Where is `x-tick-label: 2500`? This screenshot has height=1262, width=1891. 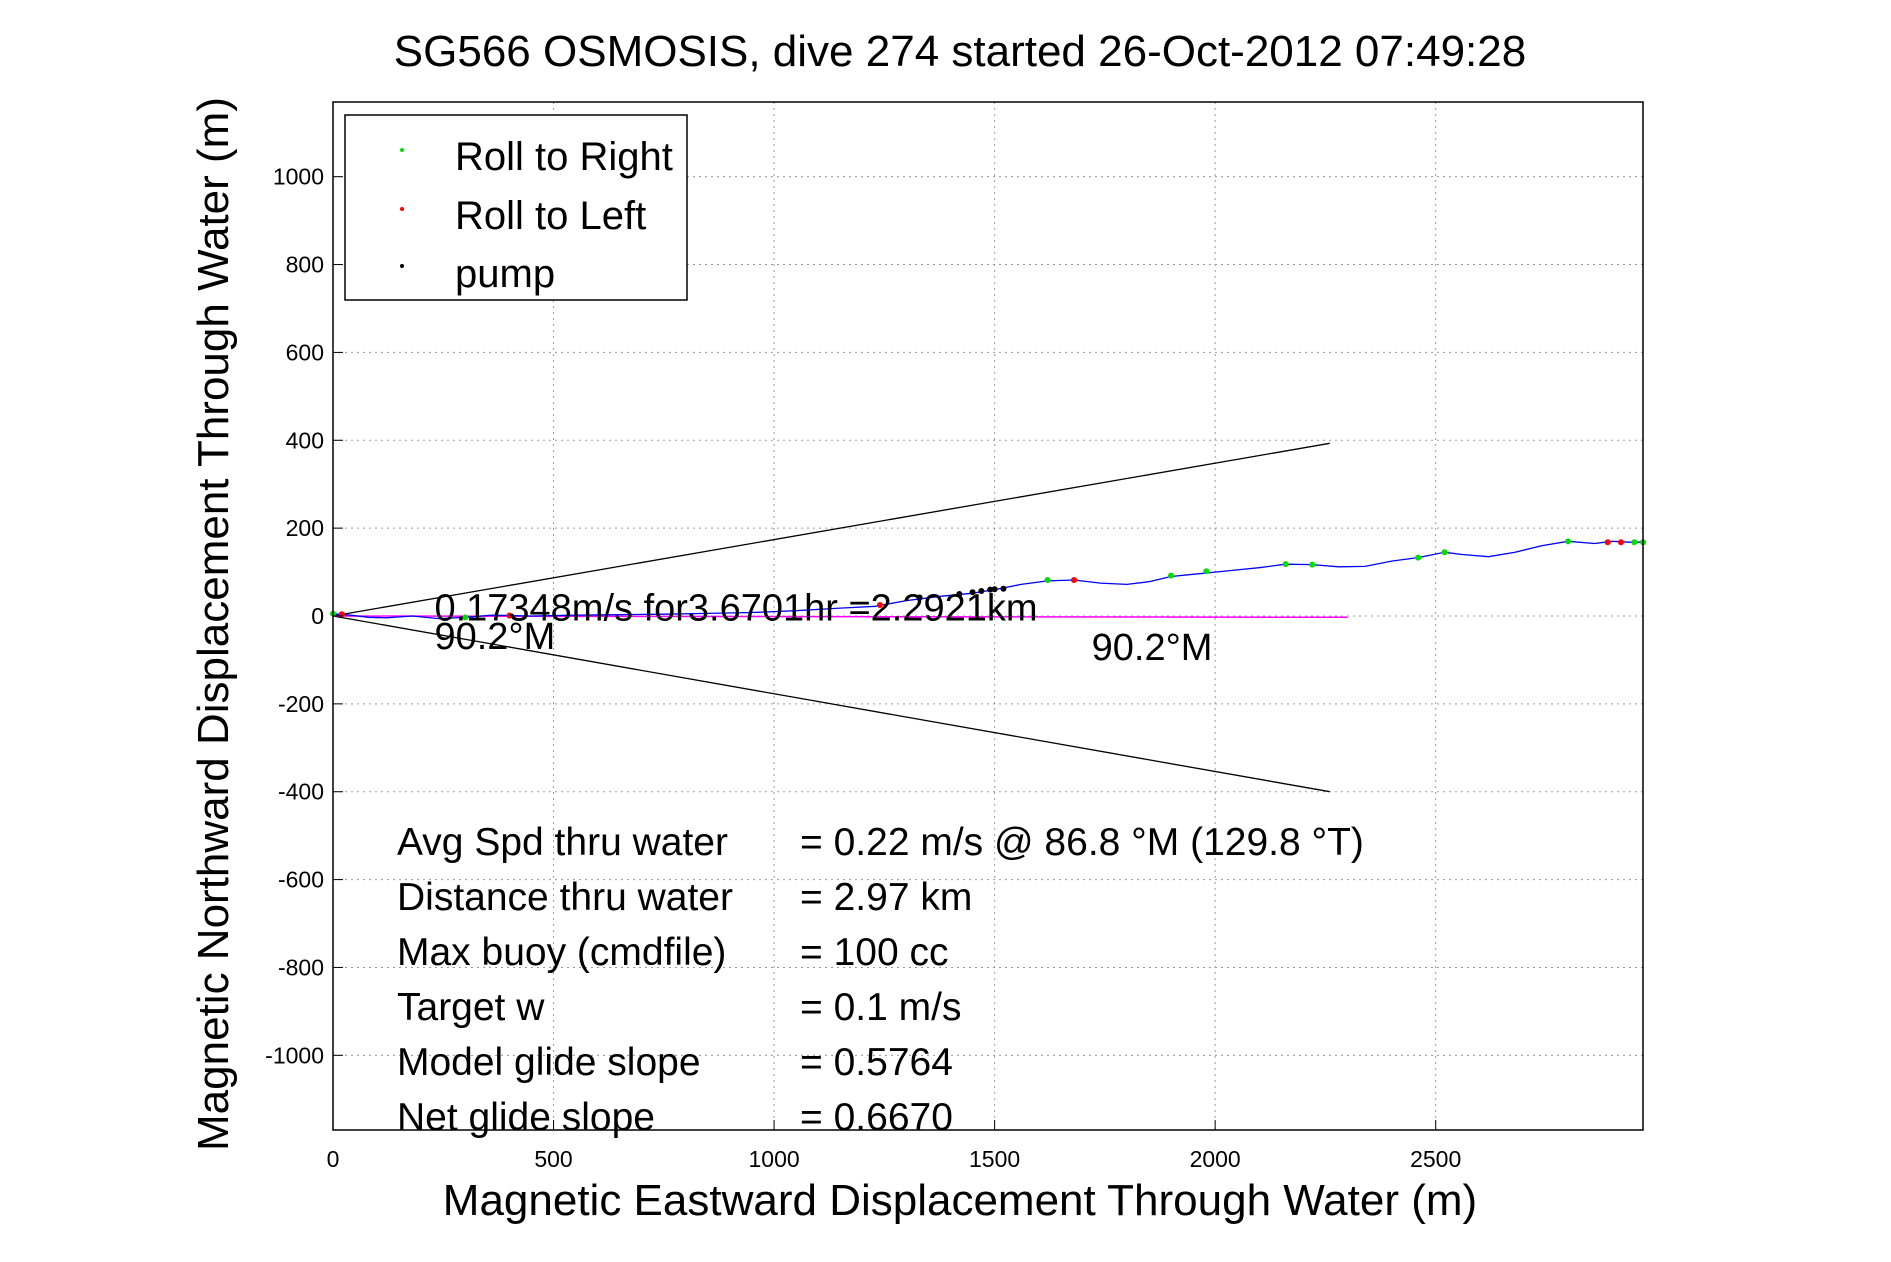
x-tick-label: 2500 is located at coordinates (1435, 1159).